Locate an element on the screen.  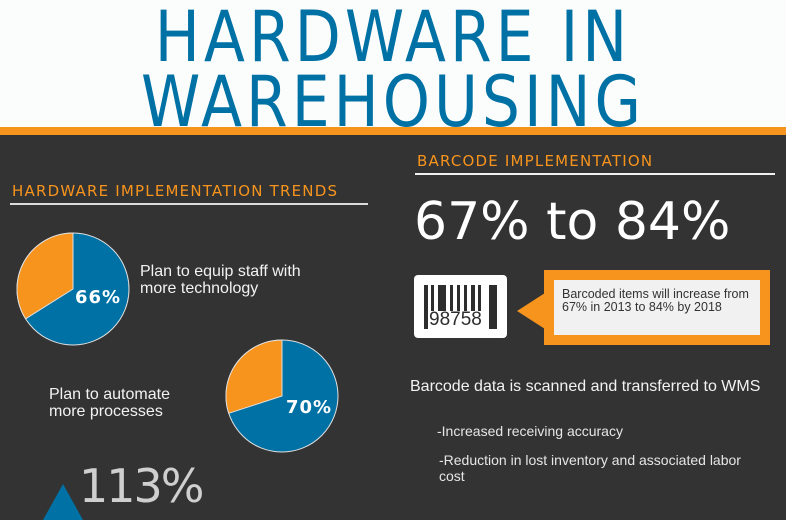
barcode-icon: 98758 is located at coordinates (460, 306).